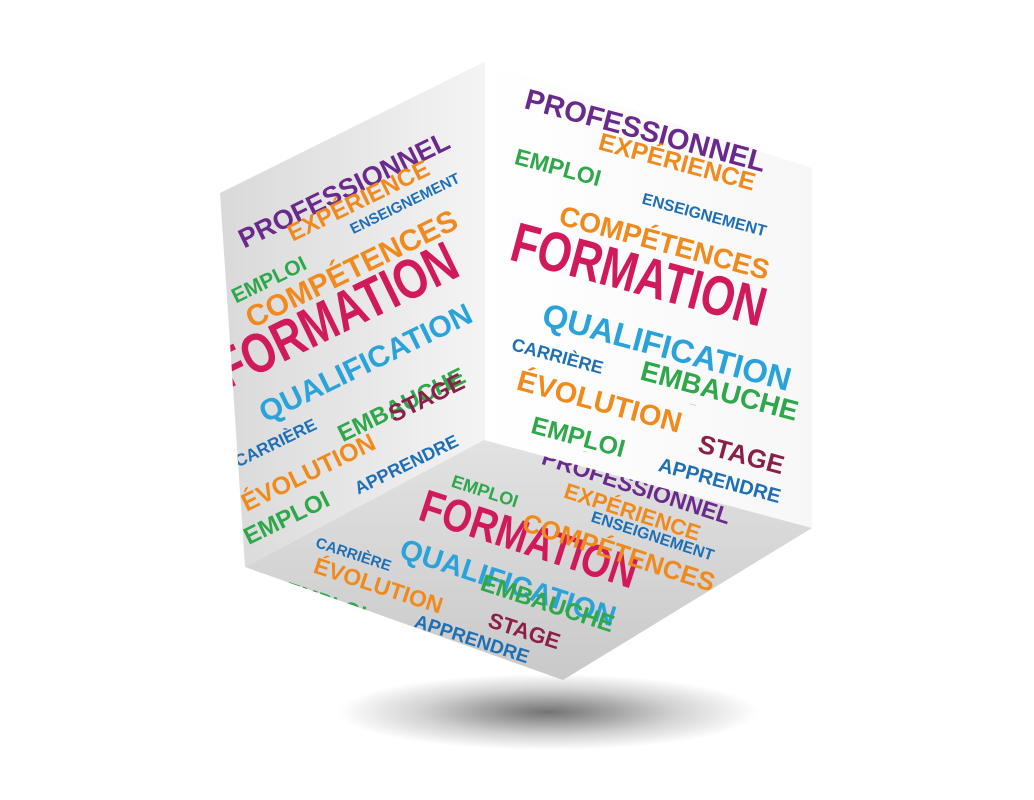 The width and height of the screenshot is (1034, 800). Describe the element at coordinates (693, 404) in the screenshot. I see `right-word-embauche: EMBAUCHE` at that location.